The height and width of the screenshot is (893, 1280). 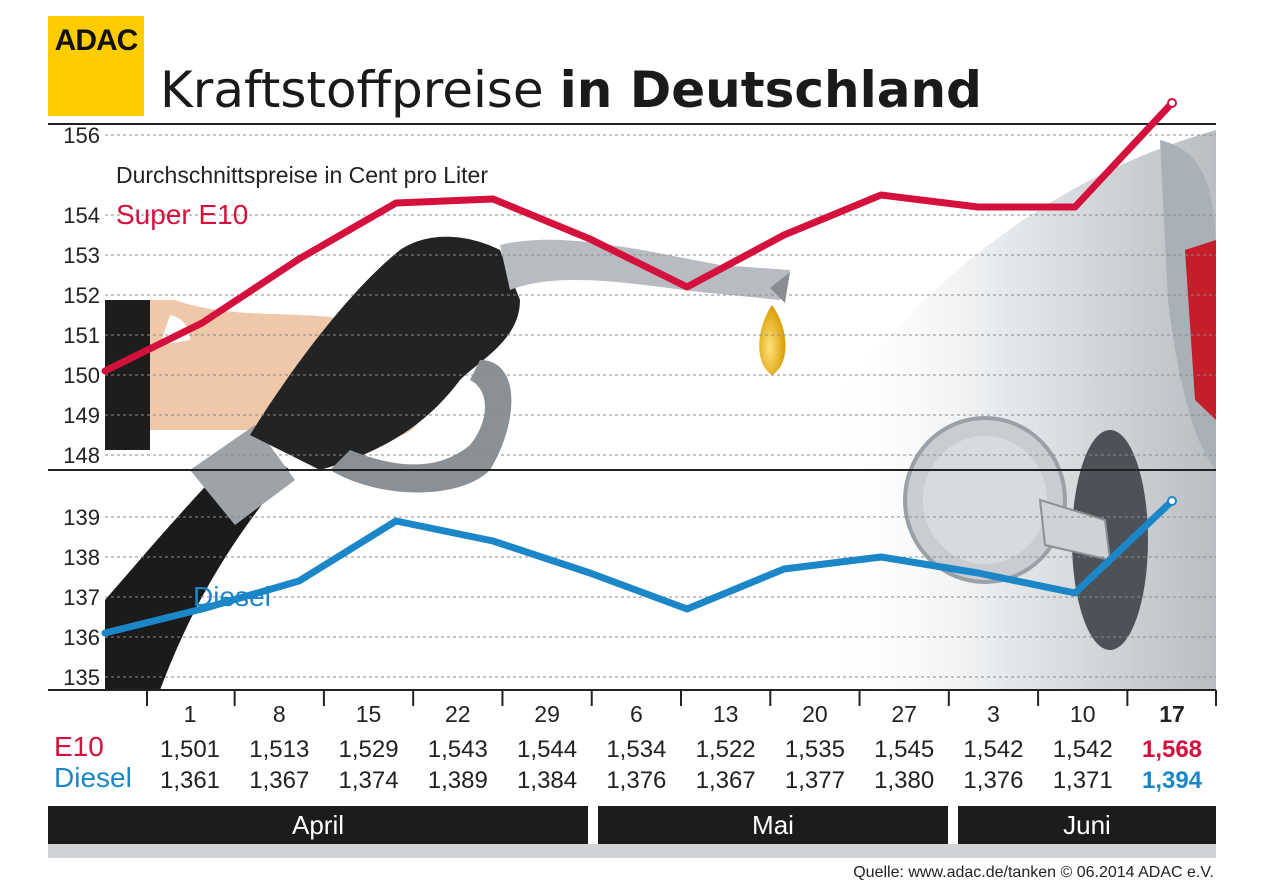 What do you see at coordinates (96, 66) in the screenshot?
I see `adac-logo: ADAC` at bounding box center [96, 66].